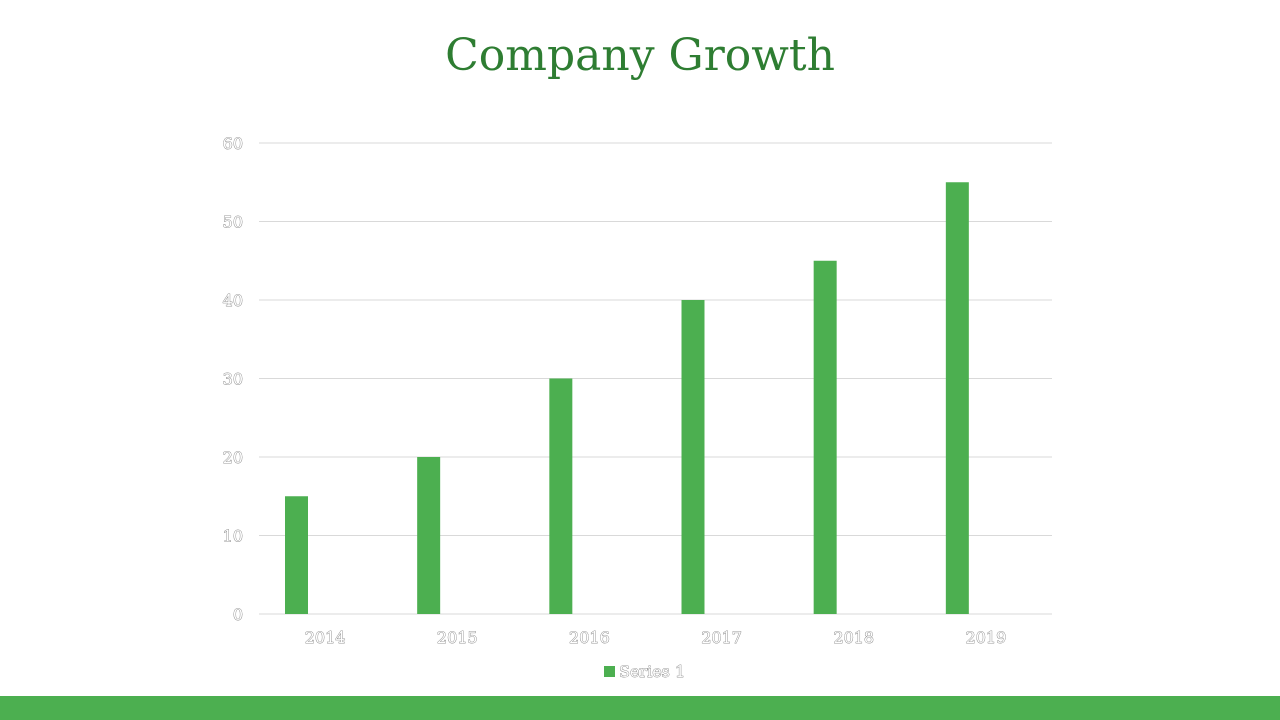  I want to click on bar-2017, so click(693, 457).